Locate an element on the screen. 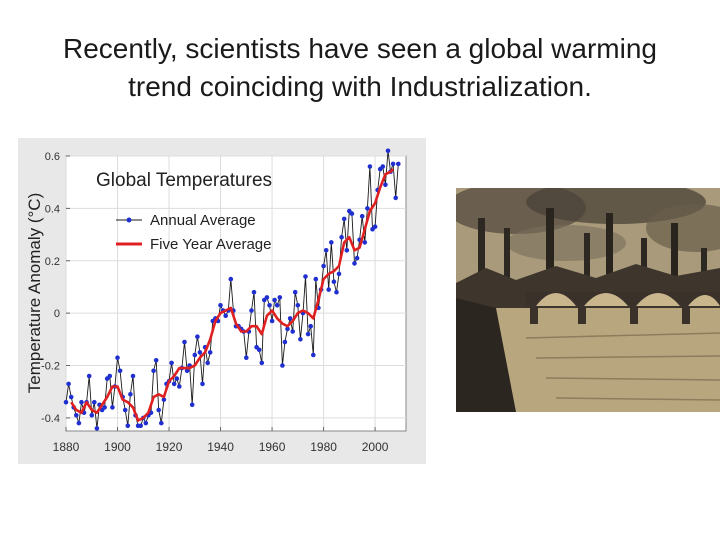 This screenshot has width=720, height=540. y-tick-label: 0.6 is located at coordinates (52, 157).